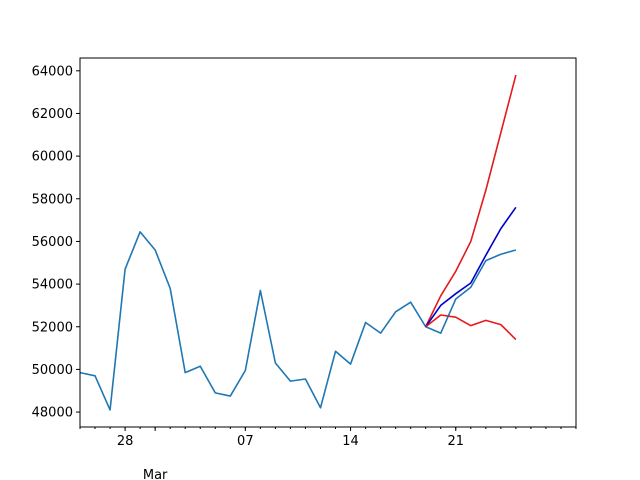 Image resolution: width=640 pixels, height=480 pixels. What do you see at coordinates (350, 441) in the screenshot?
I see `x-tick-label: 14` at bounding box center [350, 441].